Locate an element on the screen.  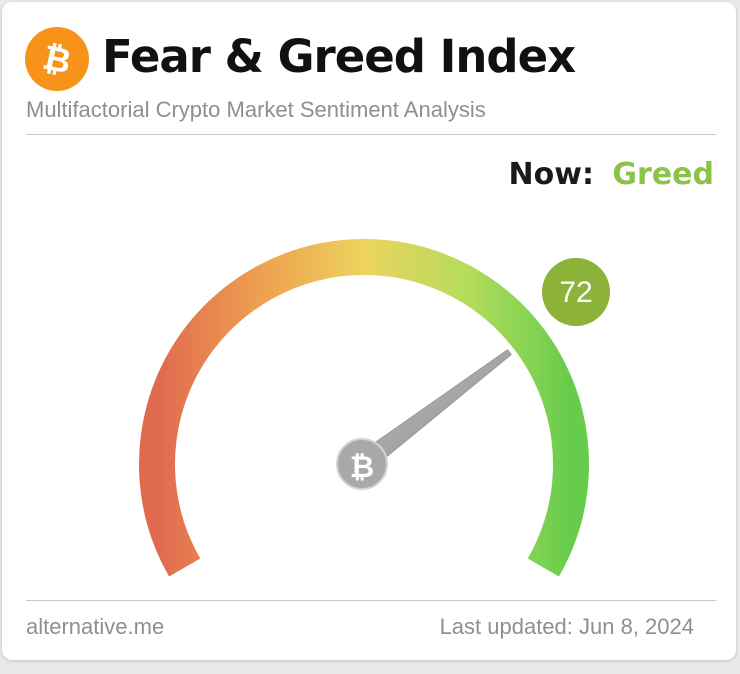
header-divider is located at coordinates (371, 134).